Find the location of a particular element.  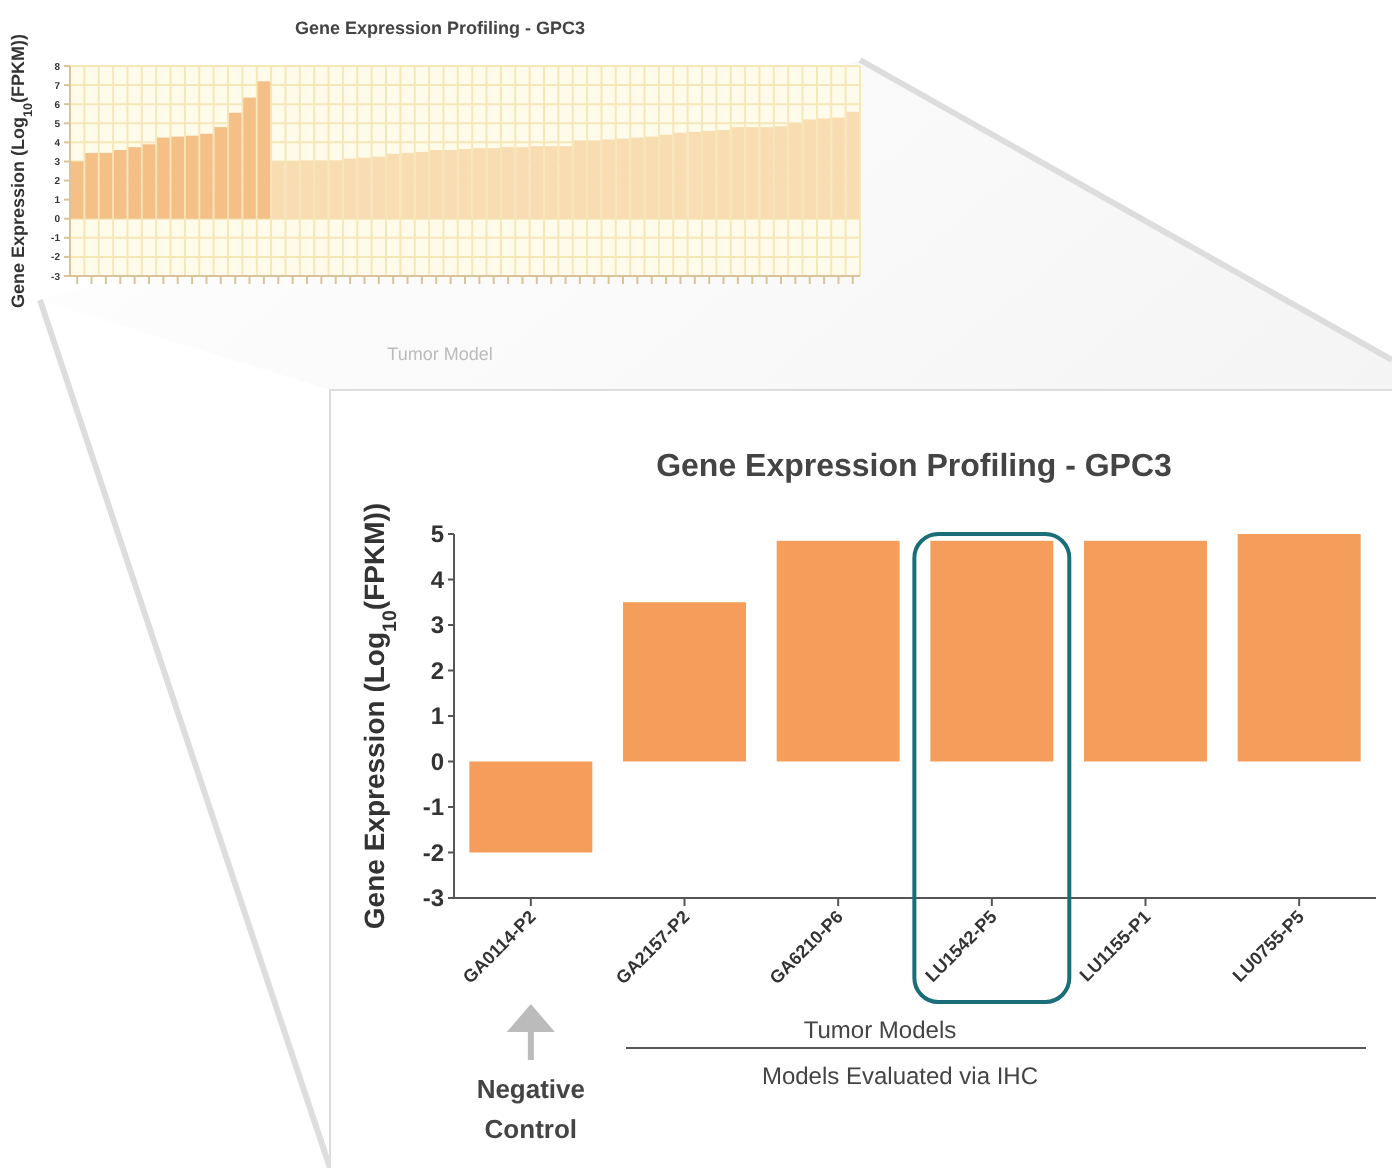

y-tick-label: -2 is located at coordinates (433, 852).